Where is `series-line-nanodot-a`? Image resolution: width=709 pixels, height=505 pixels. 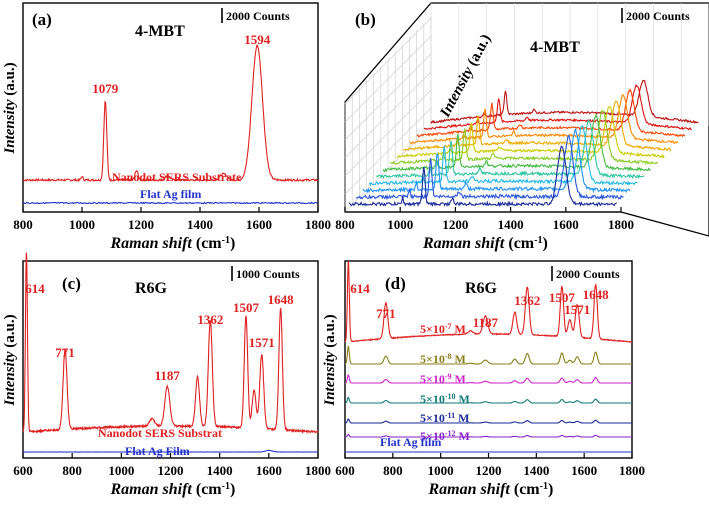
series-line-nanodot-a is located at coordinates (170, 113).